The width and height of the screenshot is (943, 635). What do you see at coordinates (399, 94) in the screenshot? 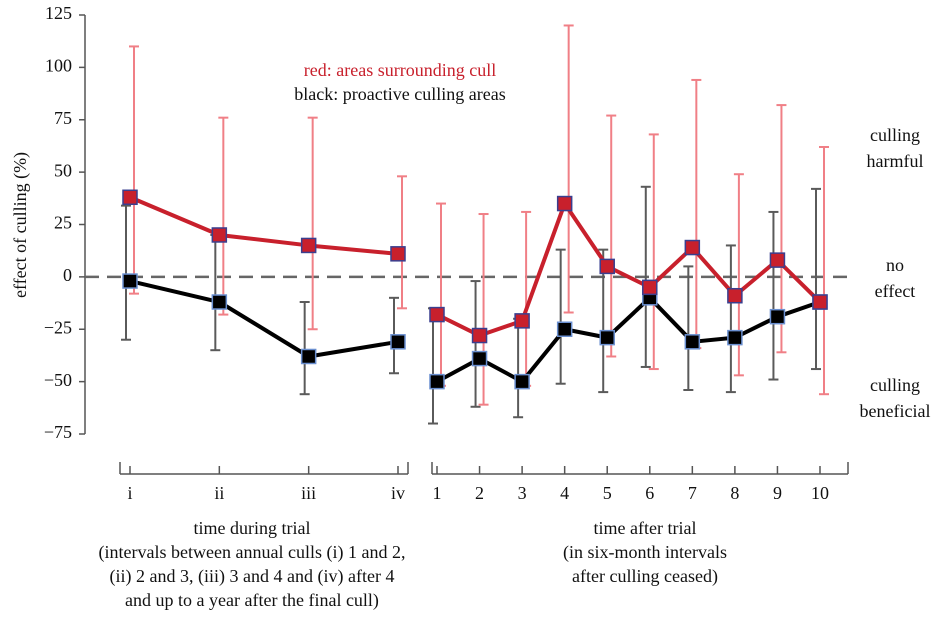
I see `legend-entry: black: proactive culling areas` at bounding box center [399, 94].